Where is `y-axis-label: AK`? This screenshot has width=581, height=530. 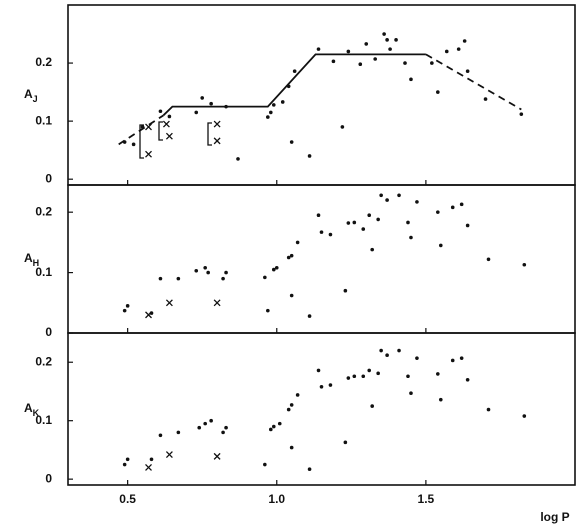
y-axis-label: AK is located at coordinates (32, 409).